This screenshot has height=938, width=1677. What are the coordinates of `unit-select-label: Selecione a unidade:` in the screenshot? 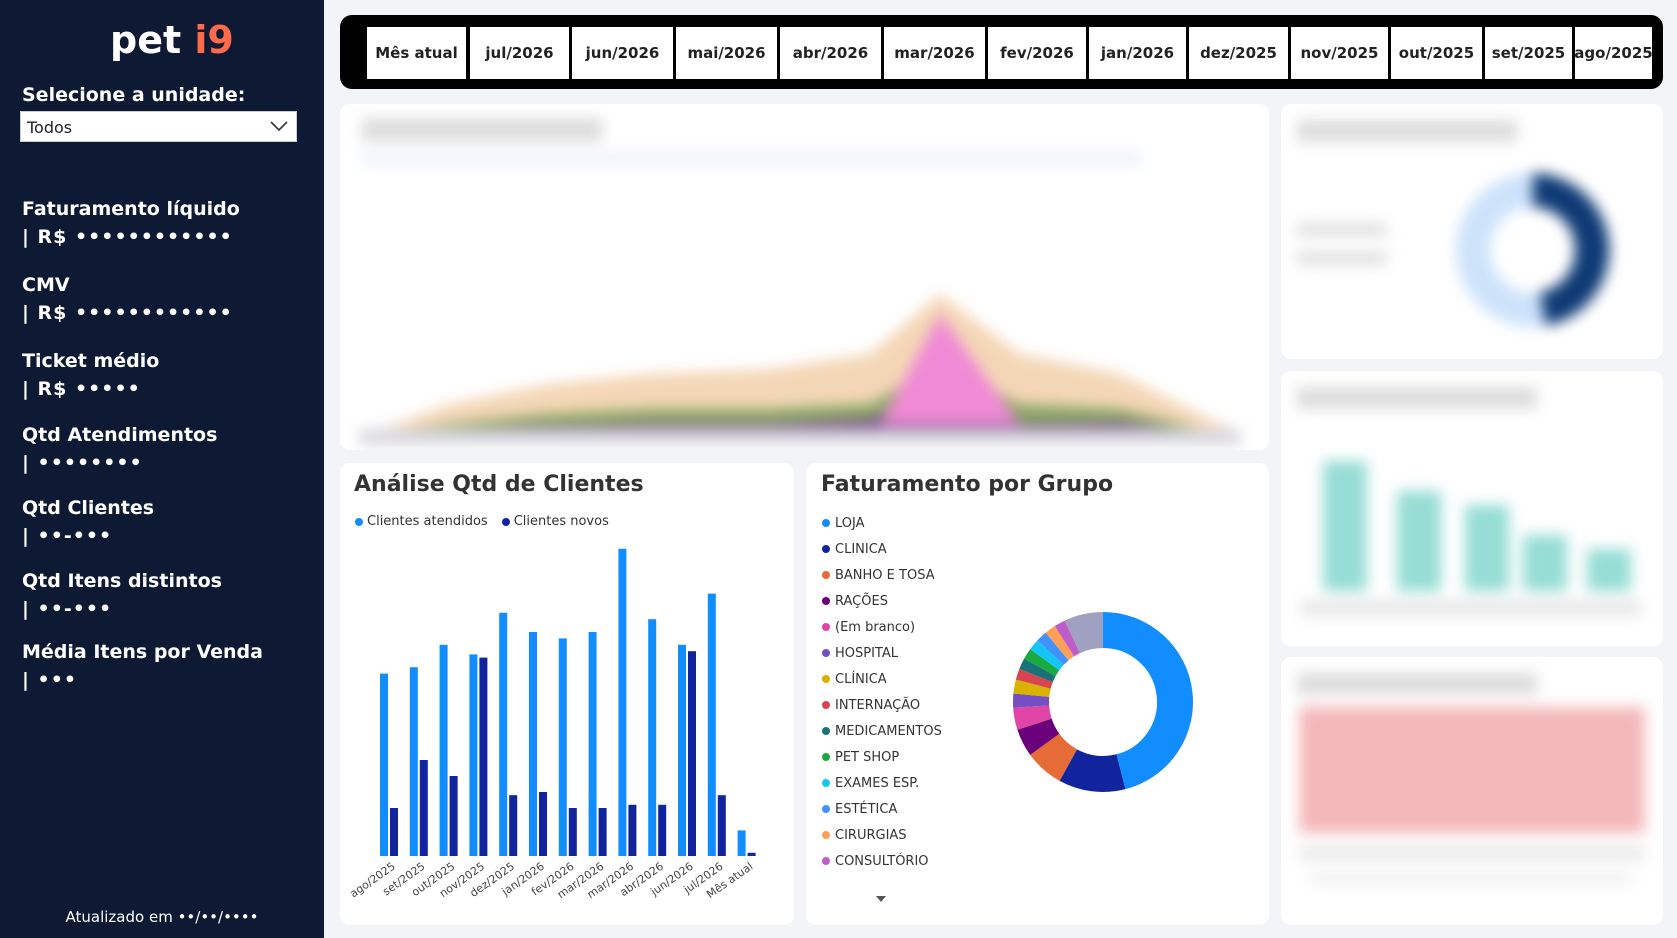 It's located at (134, 95).